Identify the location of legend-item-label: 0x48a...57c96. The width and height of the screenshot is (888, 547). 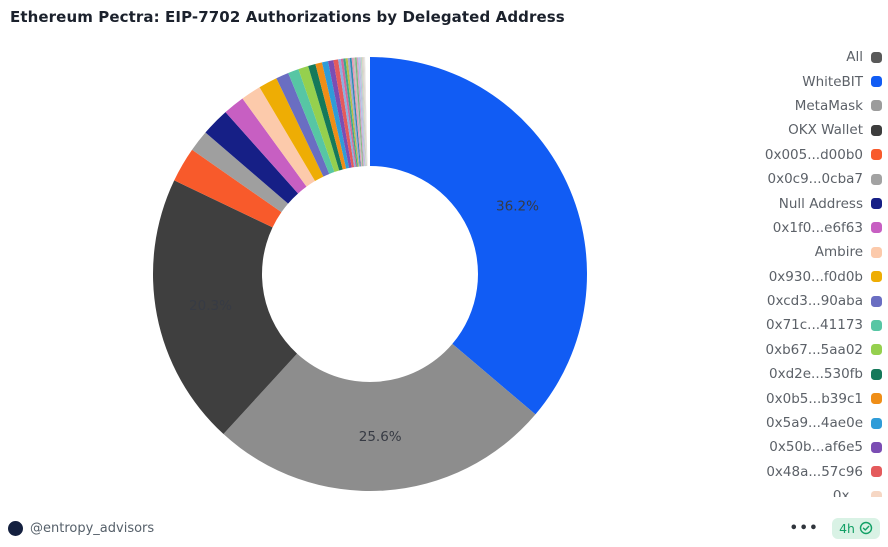
(814, 471).